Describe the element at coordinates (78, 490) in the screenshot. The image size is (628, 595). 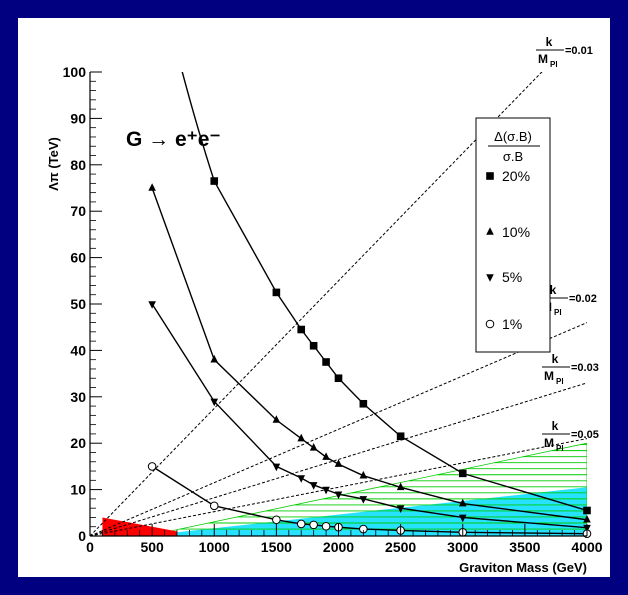
I see `y-tick-label: 10` at that location.